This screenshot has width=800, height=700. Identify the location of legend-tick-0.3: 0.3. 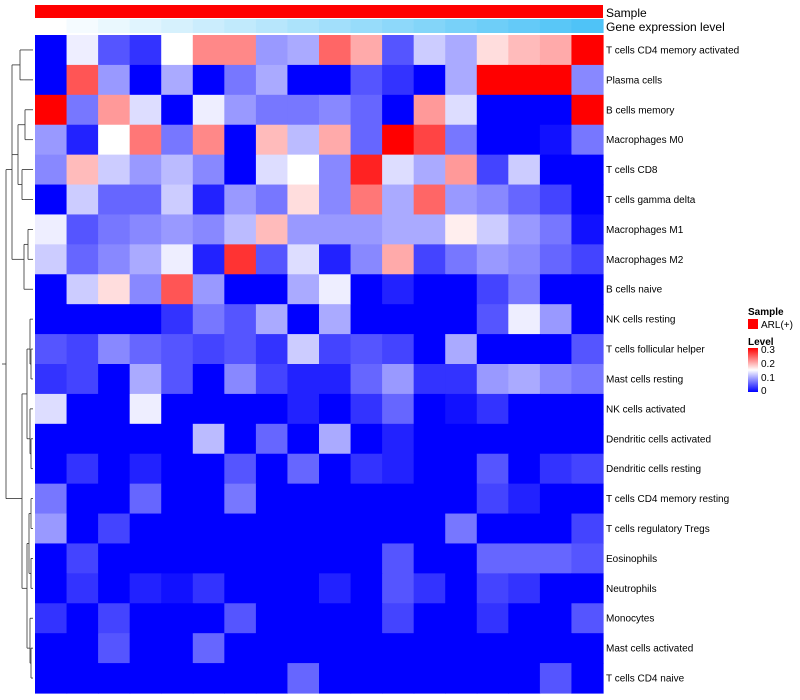
(768, 350).